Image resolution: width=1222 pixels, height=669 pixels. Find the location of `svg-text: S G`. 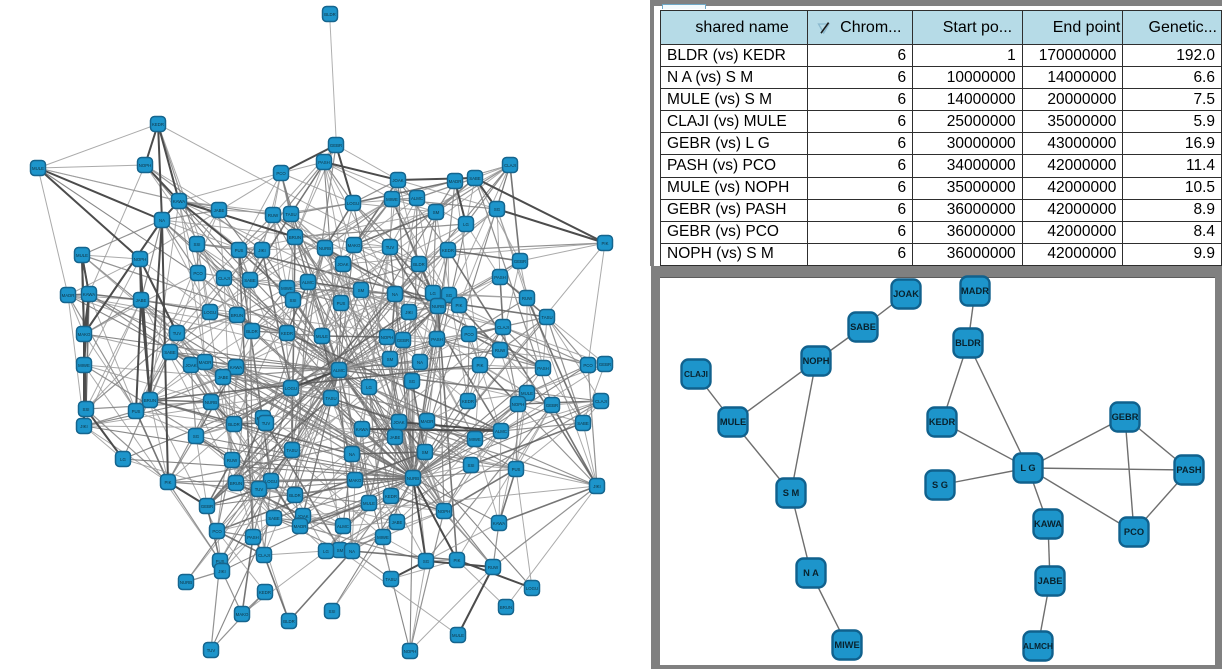

svg-text: S G is located at coordinates (940, 485).